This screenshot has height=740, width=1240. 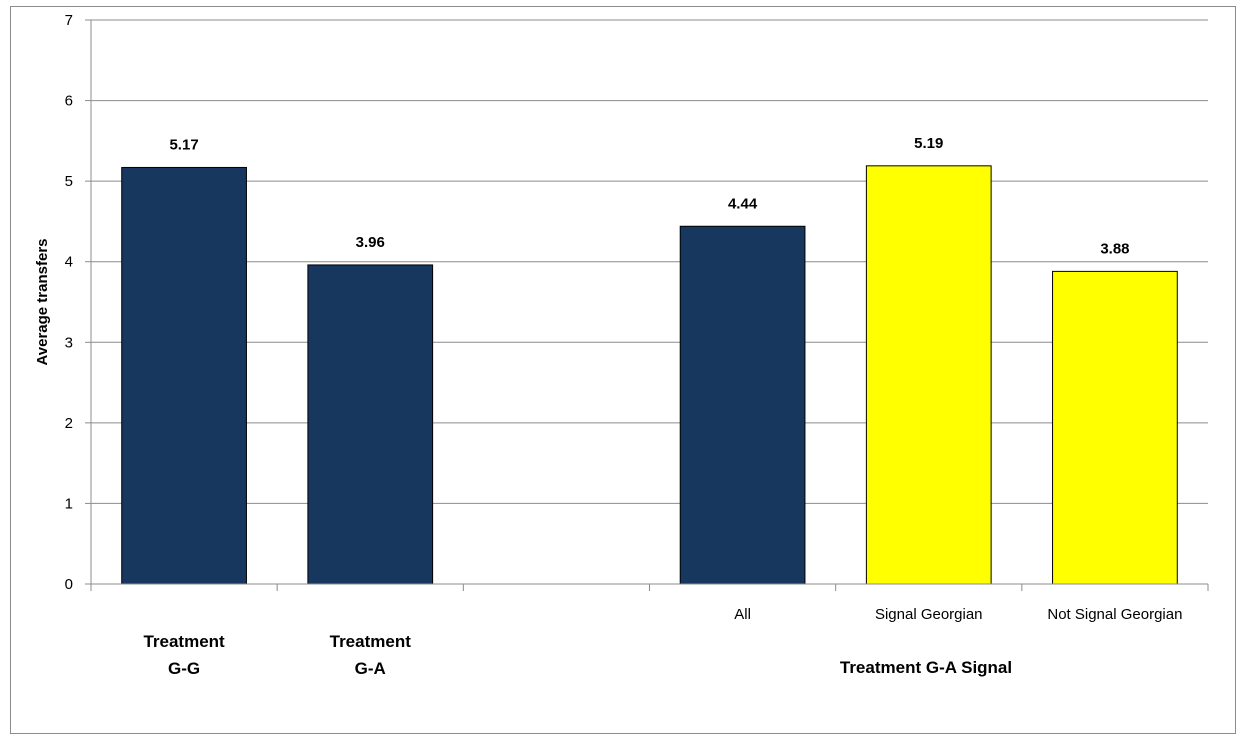 I want to click on data-label: 3.96, so click(x=370, y=242).